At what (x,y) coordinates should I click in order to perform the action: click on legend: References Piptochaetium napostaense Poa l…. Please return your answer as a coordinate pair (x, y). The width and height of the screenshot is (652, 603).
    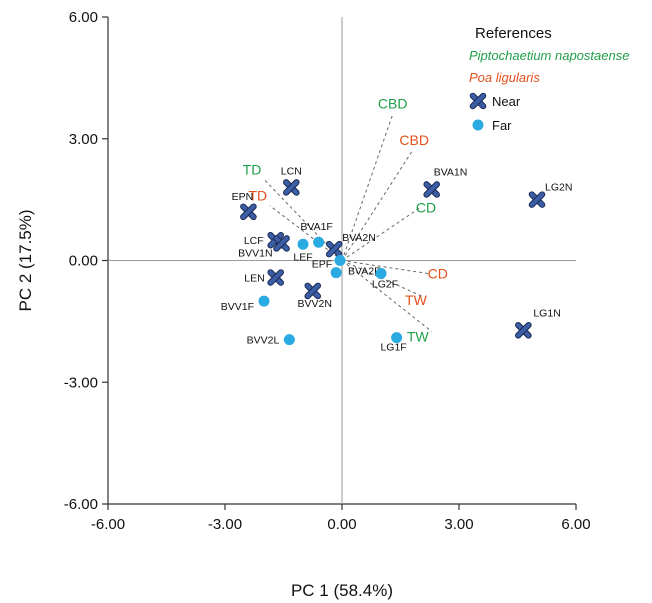
    Looking at the image, I should click on (549, 79).